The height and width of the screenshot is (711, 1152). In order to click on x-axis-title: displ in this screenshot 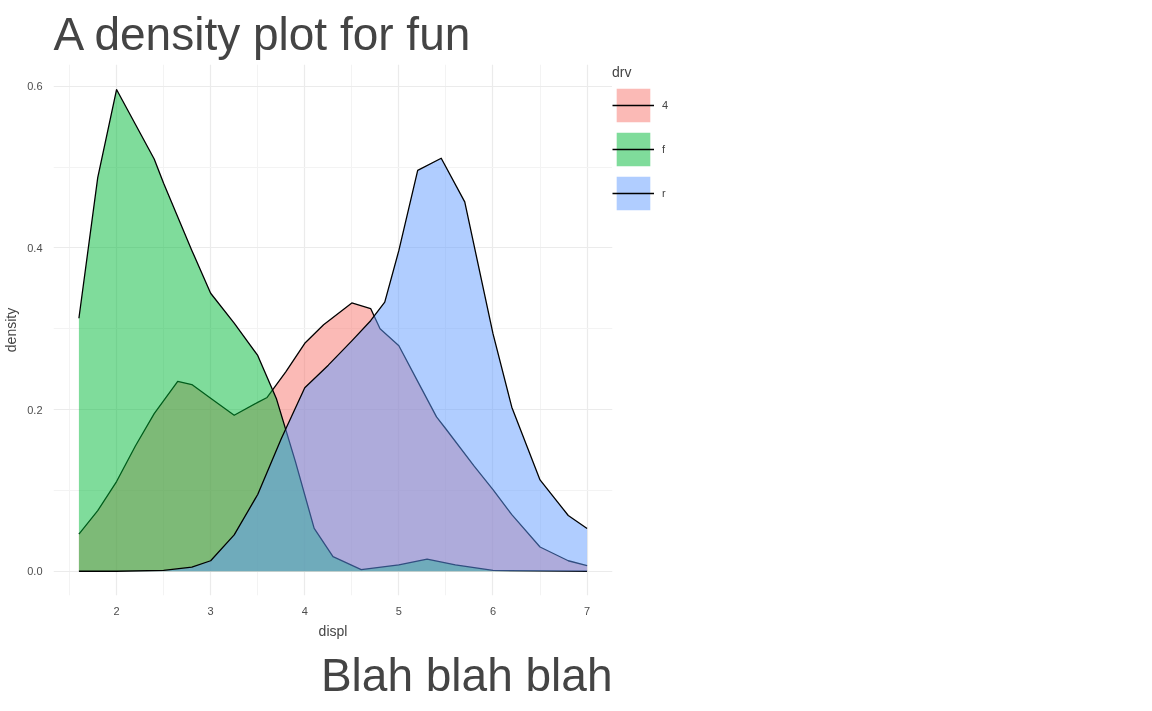, I will do `click(333, 630)`.